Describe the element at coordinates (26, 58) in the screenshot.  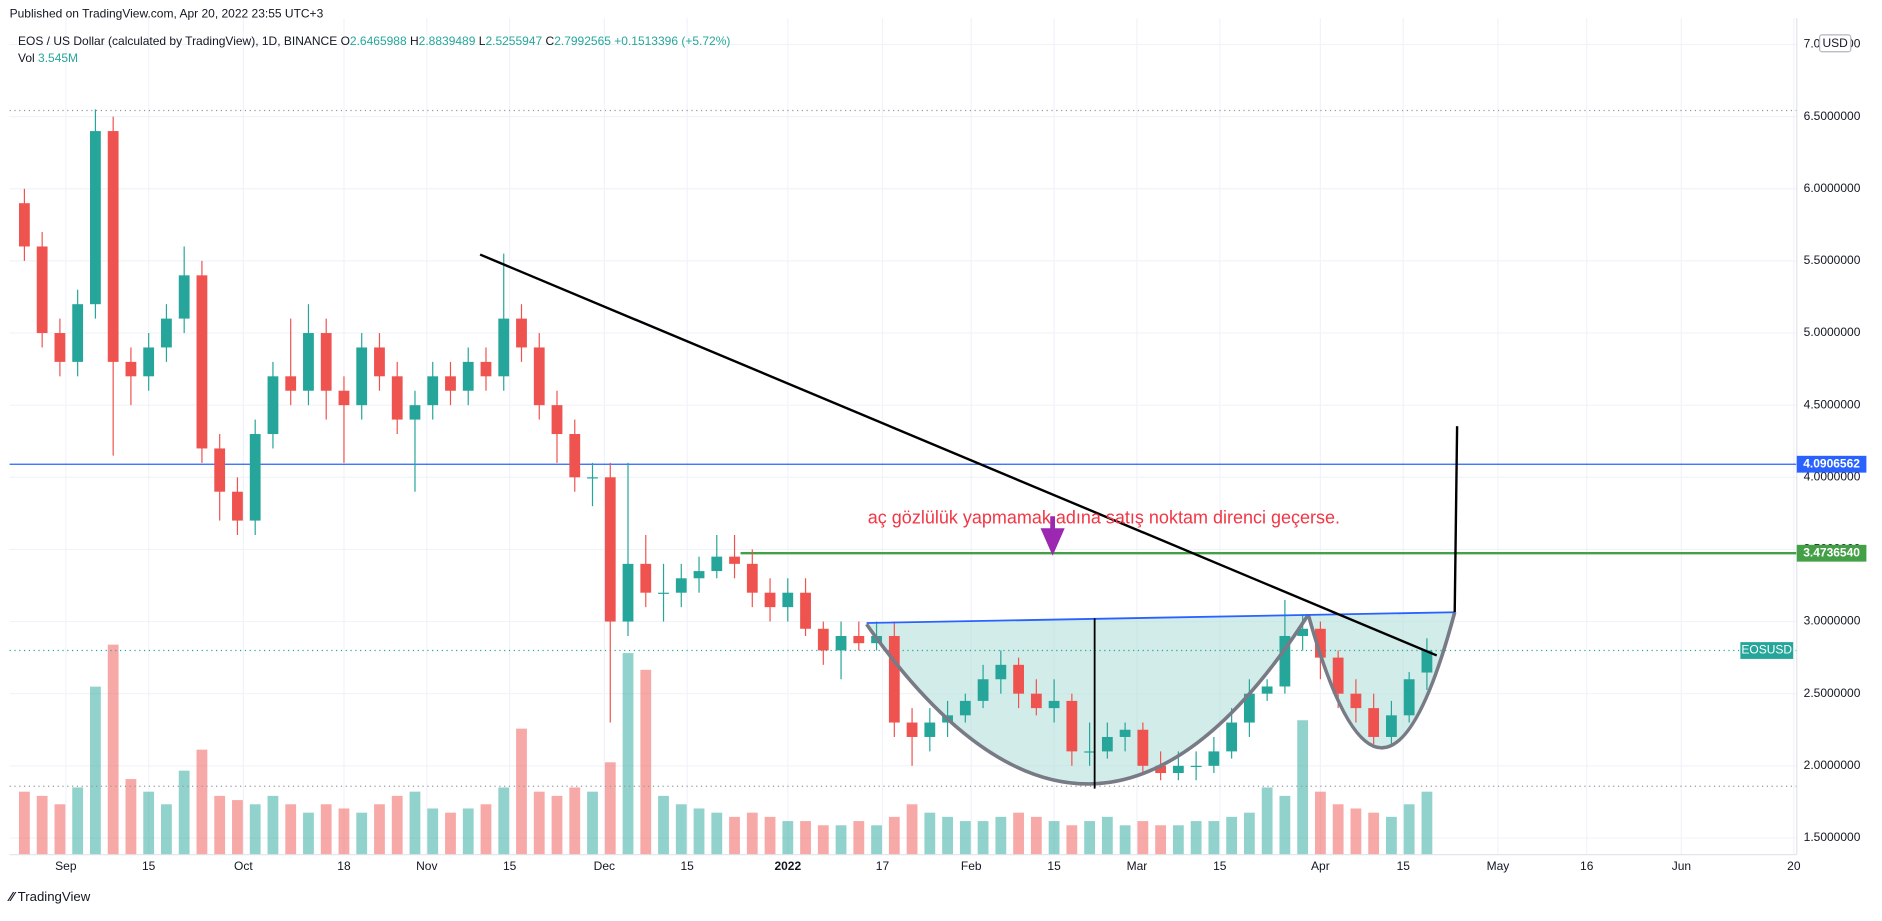
I see `volume-label: Vol` at that location.